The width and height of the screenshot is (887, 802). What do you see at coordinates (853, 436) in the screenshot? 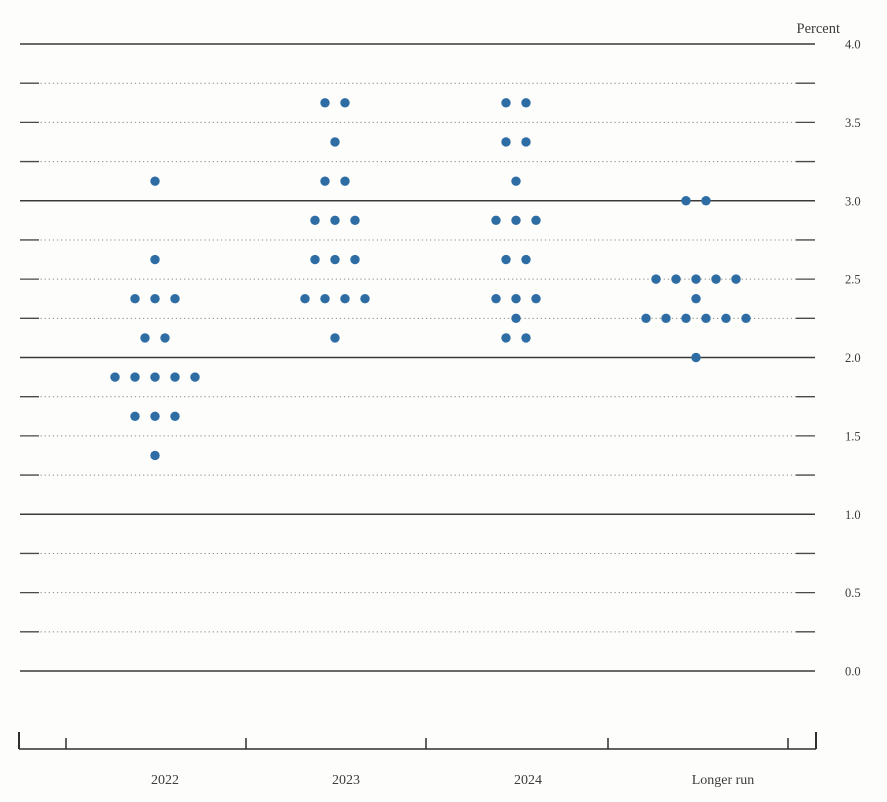
I see `y-tick-label: 1.5` at bounding box center [853, 436].